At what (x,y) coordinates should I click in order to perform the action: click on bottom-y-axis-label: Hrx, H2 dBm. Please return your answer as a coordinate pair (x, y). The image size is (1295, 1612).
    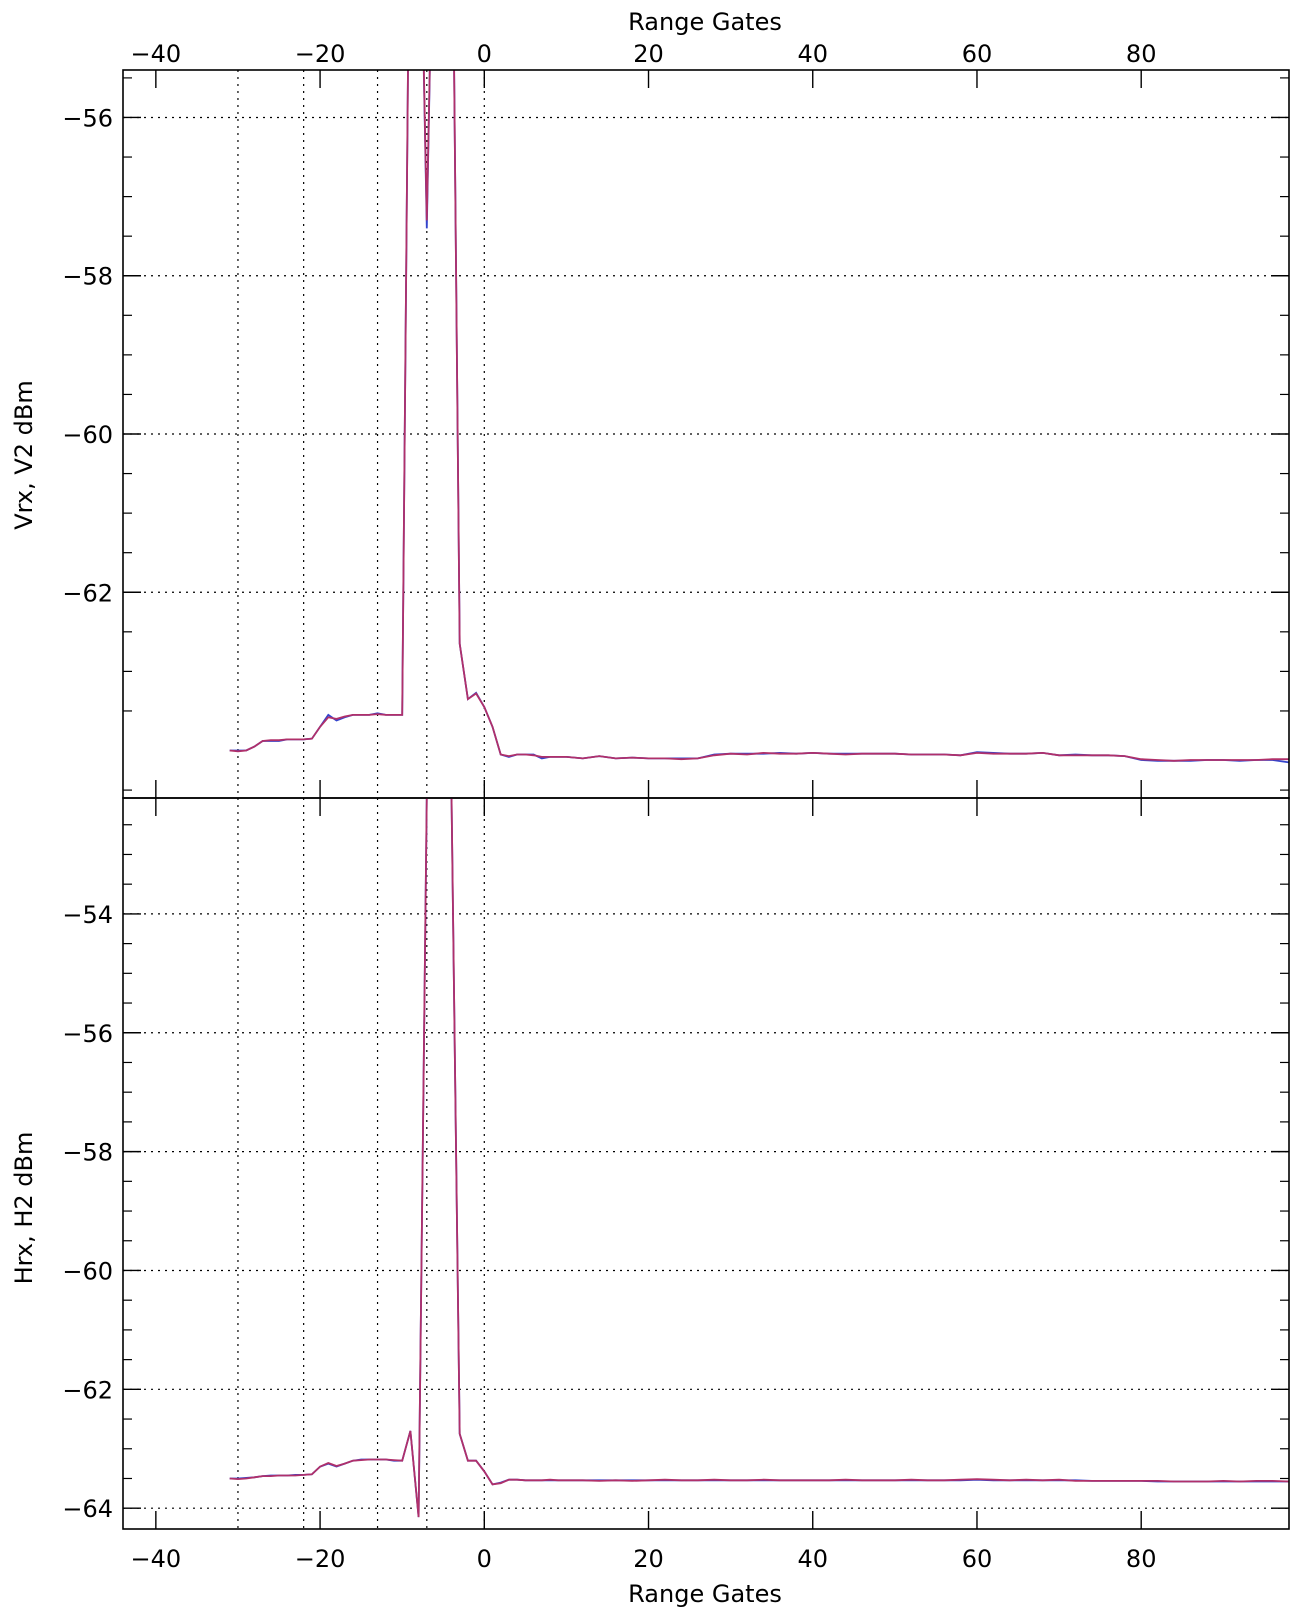
    Looking at the image, I should click on (24, 1208).